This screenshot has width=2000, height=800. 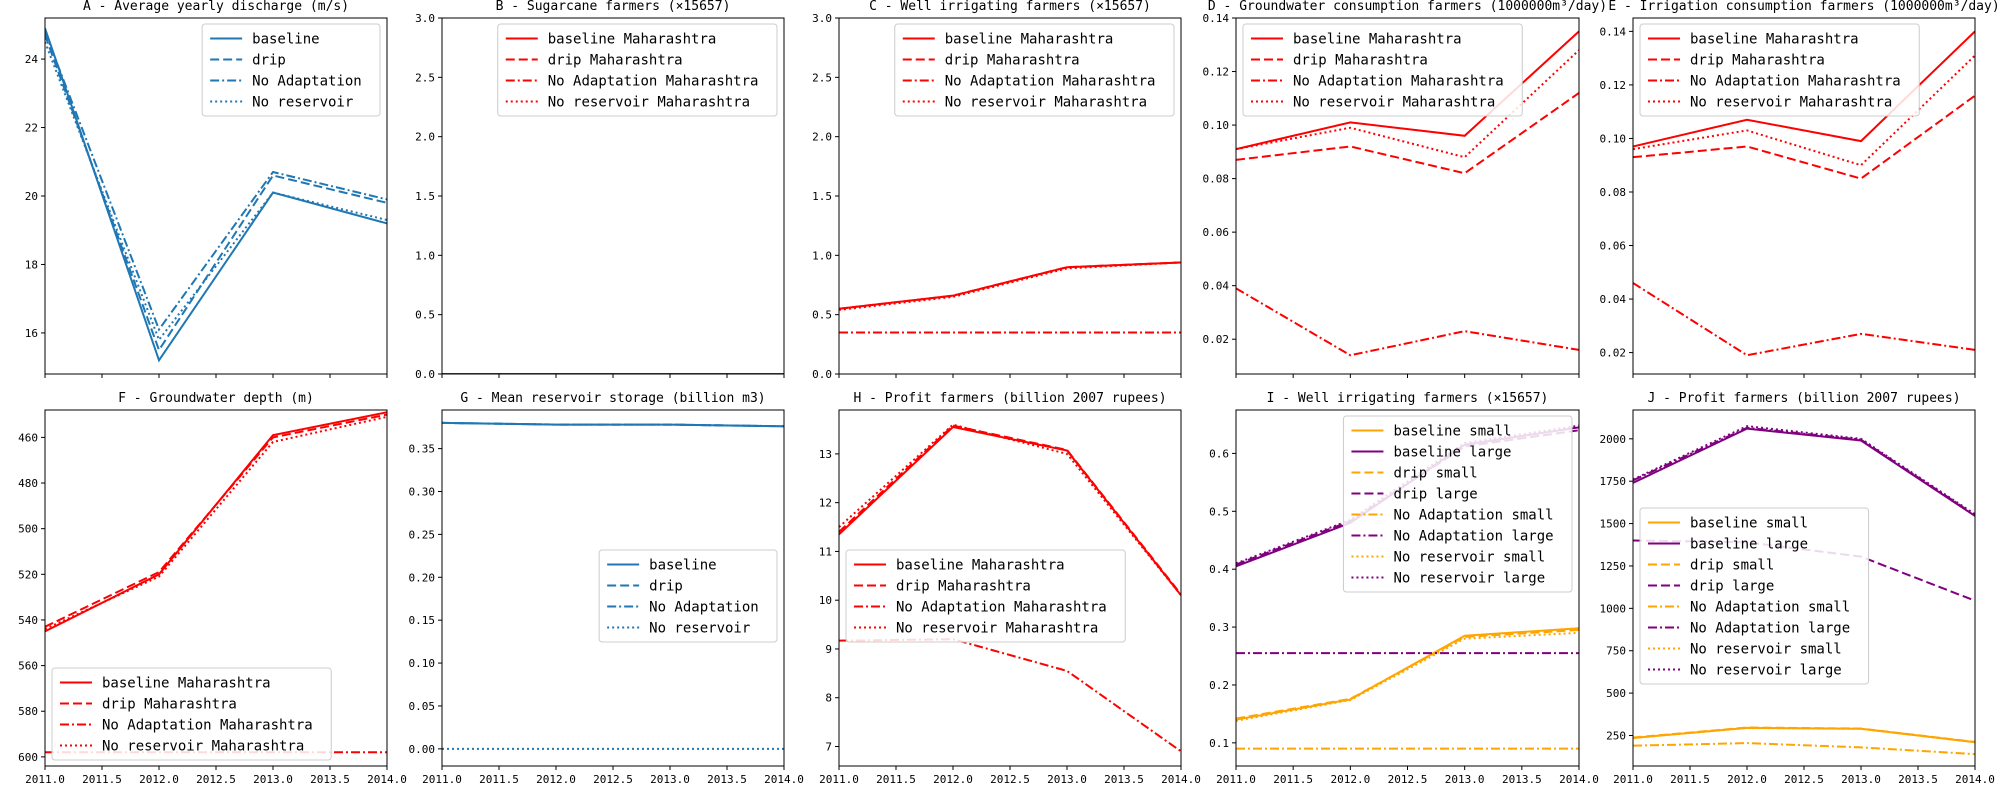 What do you see at coordinates (422, 491) in the screenshot?
I see `y-tick-label: 0.30` at bounding box center [422, 491].